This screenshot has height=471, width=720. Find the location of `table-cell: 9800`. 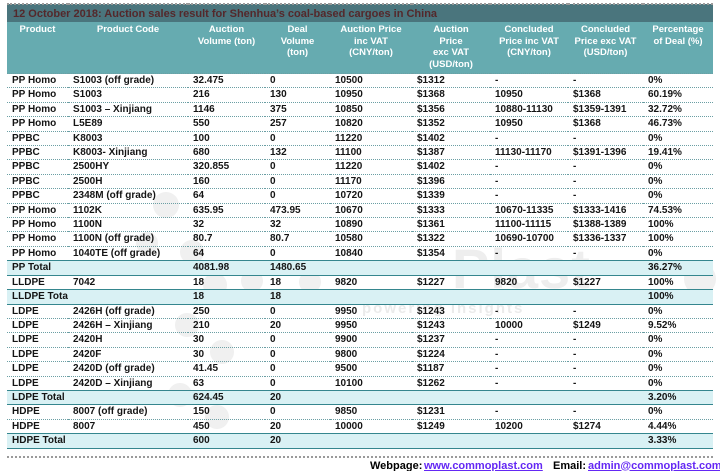

table-cell: 9800 is located at coordinates (371, 355).